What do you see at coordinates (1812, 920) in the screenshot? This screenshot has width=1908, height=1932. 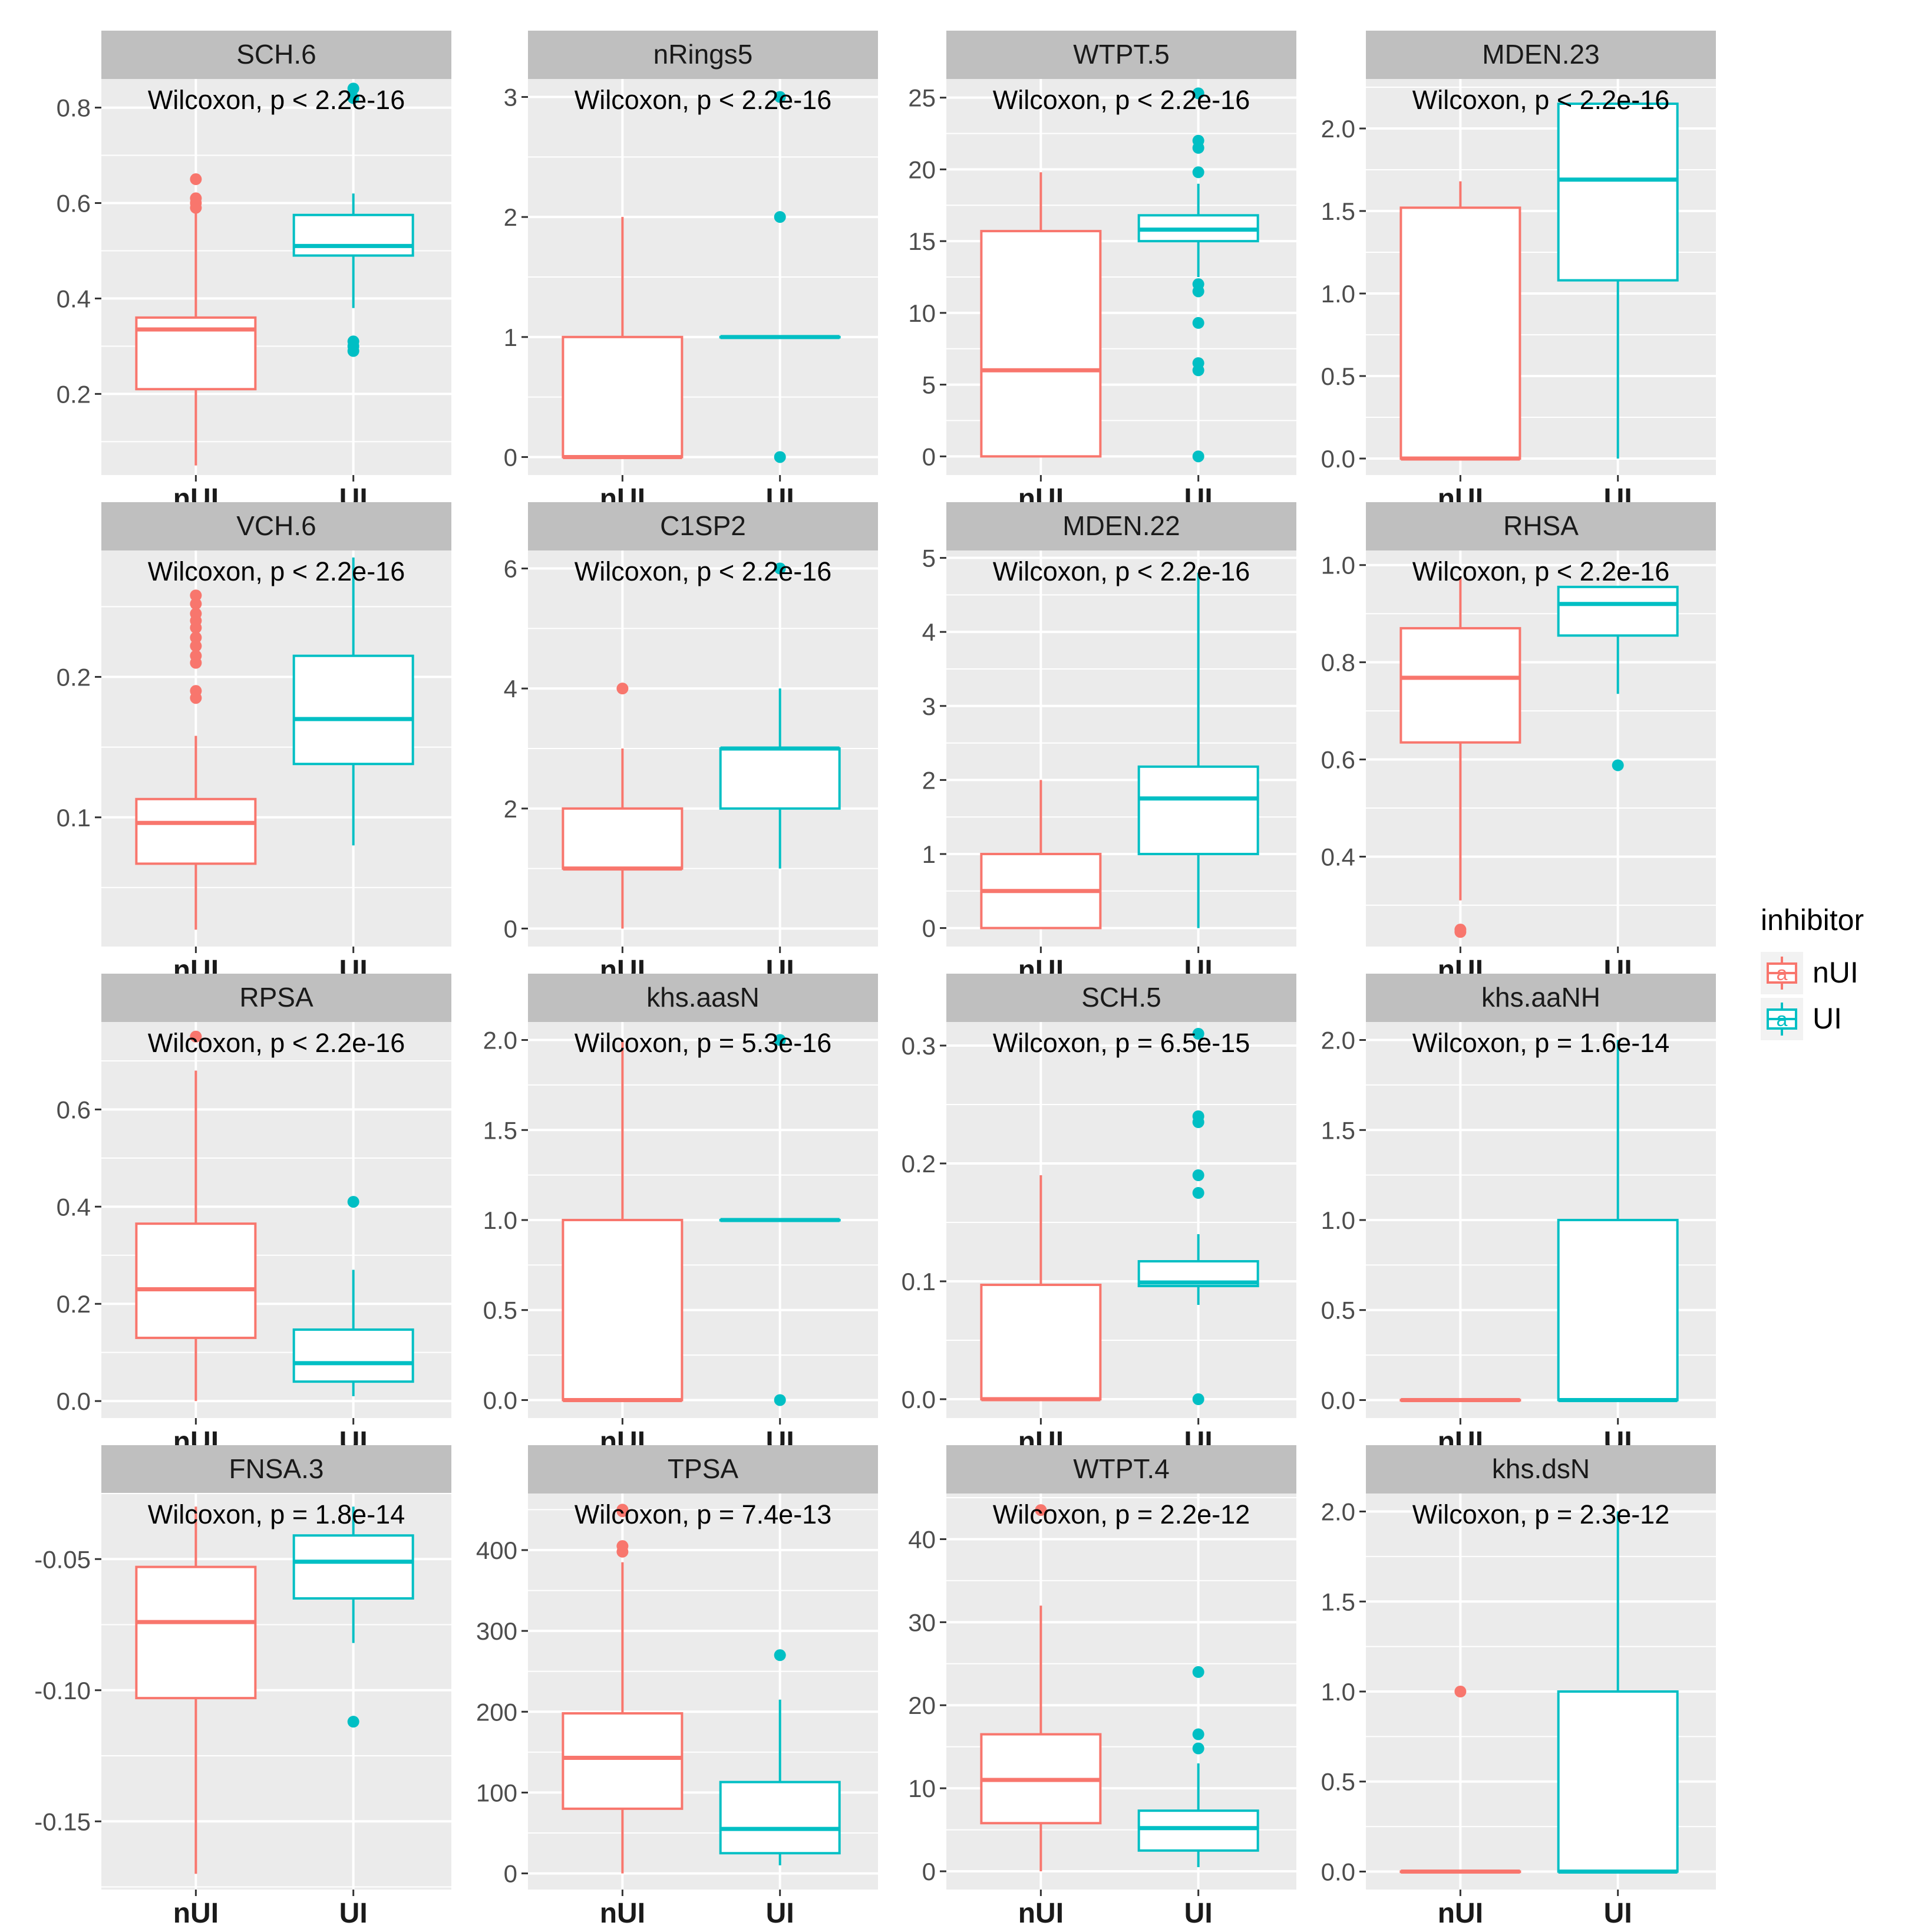 I see `legend-title: inhibitor` at bounding box center [1812, 920].